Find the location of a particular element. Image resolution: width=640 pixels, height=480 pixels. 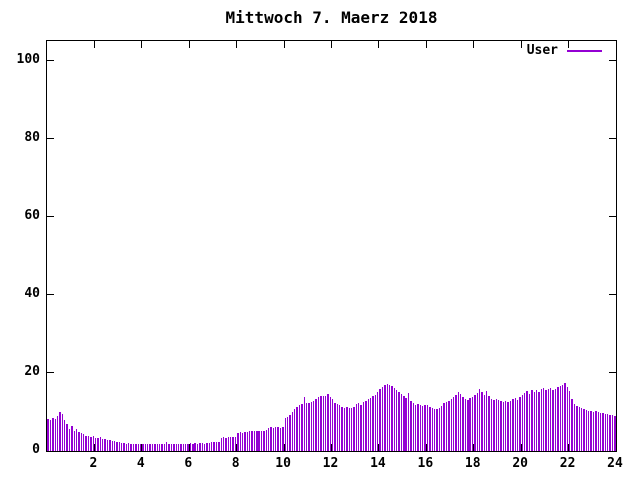

x-tick-label: 8 is located at coordinates (235, 463).